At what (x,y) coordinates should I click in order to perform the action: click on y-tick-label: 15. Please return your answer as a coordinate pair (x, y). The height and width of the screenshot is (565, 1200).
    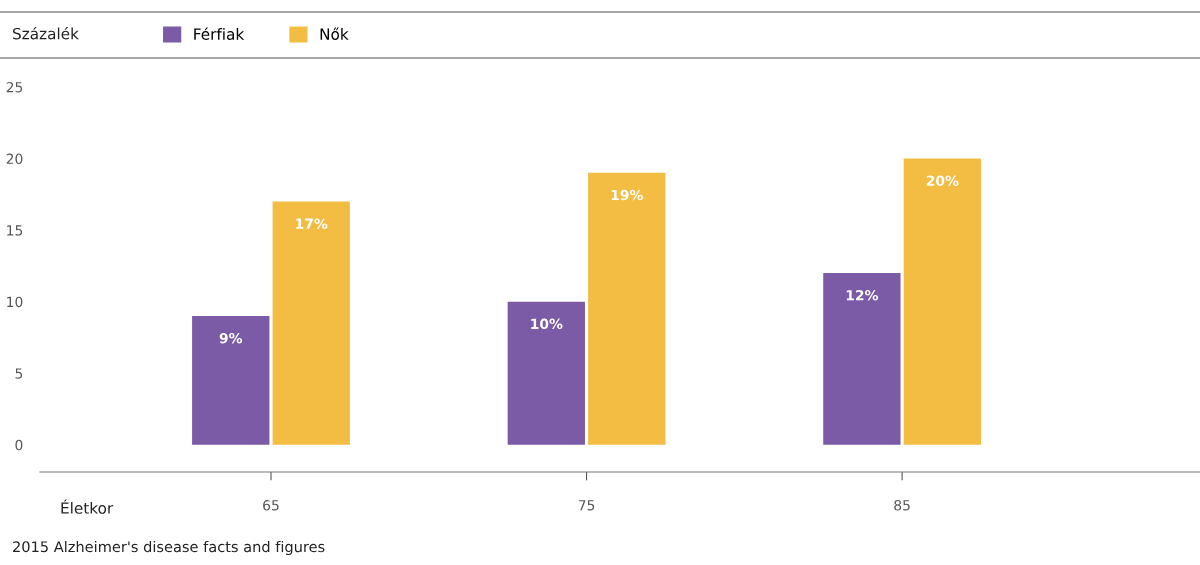
    Looking at the image, I should click on (15, 230).